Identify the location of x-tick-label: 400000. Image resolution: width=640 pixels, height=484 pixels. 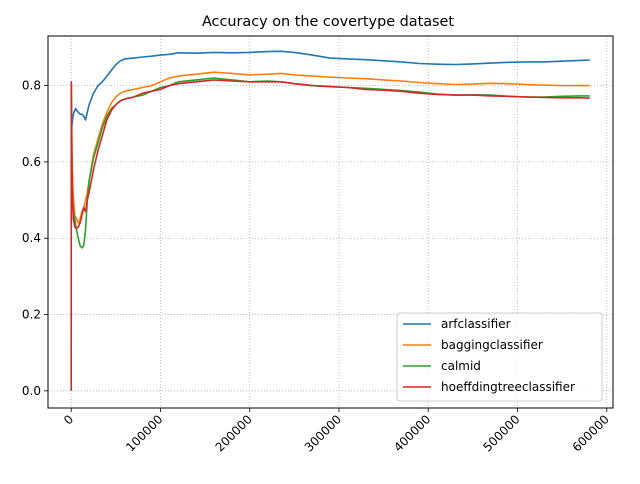
(412, 433).